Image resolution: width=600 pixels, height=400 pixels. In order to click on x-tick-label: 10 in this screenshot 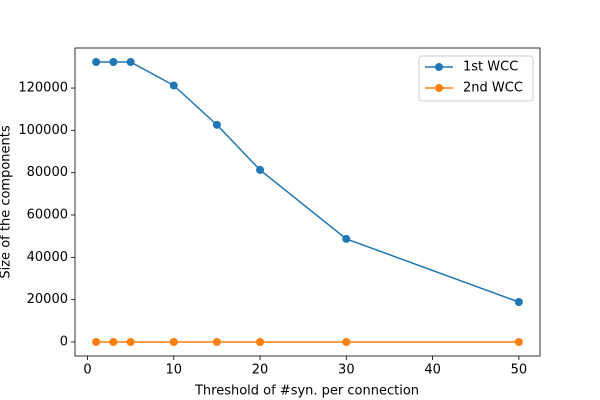, I will do `click(174, 370)`.